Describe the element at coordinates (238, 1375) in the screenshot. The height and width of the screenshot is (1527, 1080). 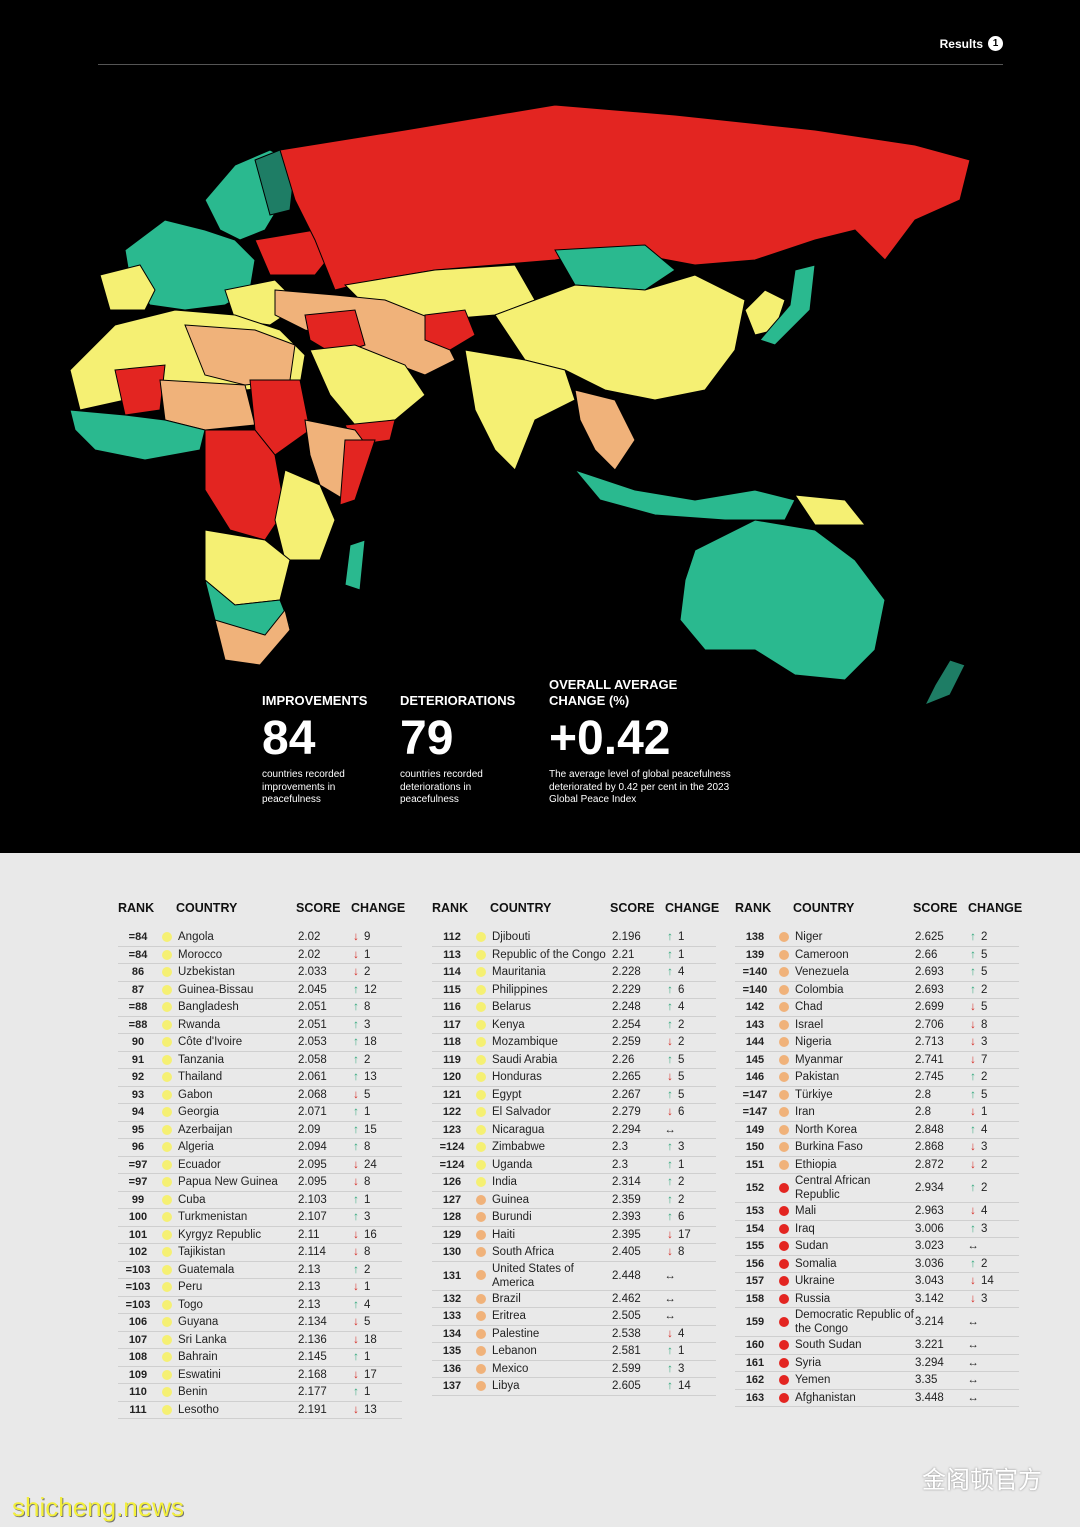
I see `country-cell: Eswatini` at that location.